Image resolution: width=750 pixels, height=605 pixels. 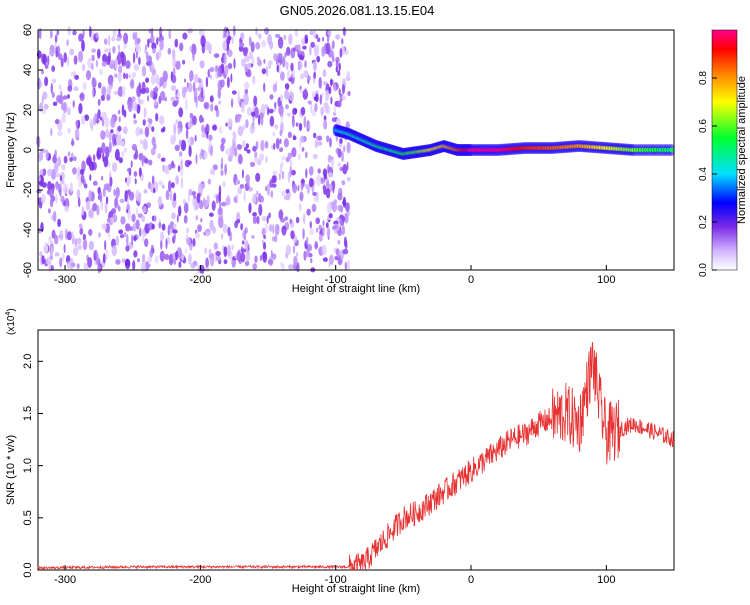 I want to click on x-tick-label: 100, so click(x=606, y=280).